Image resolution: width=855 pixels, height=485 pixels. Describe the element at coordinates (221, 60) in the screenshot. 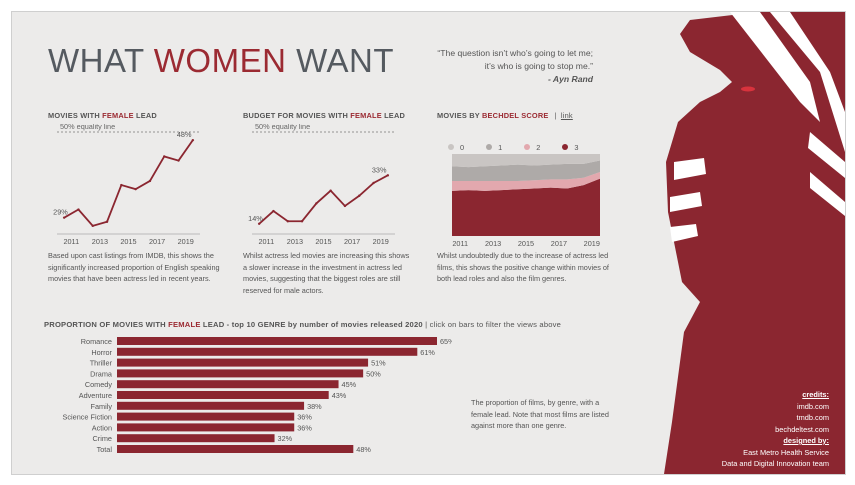

I see `page-title: WHAT WOMEN WANT` at that location.